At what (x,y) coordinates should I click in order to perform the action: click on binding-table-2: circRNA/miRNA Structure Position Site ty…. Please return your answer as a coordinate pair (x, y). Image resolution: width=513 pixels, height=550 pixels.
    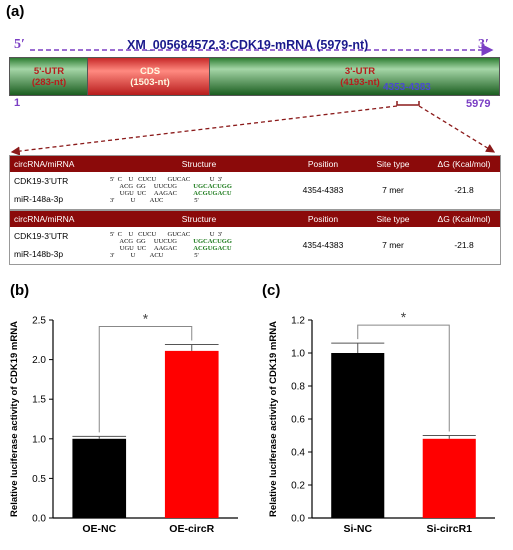
    Looking at the image, I should click on (255, 237).